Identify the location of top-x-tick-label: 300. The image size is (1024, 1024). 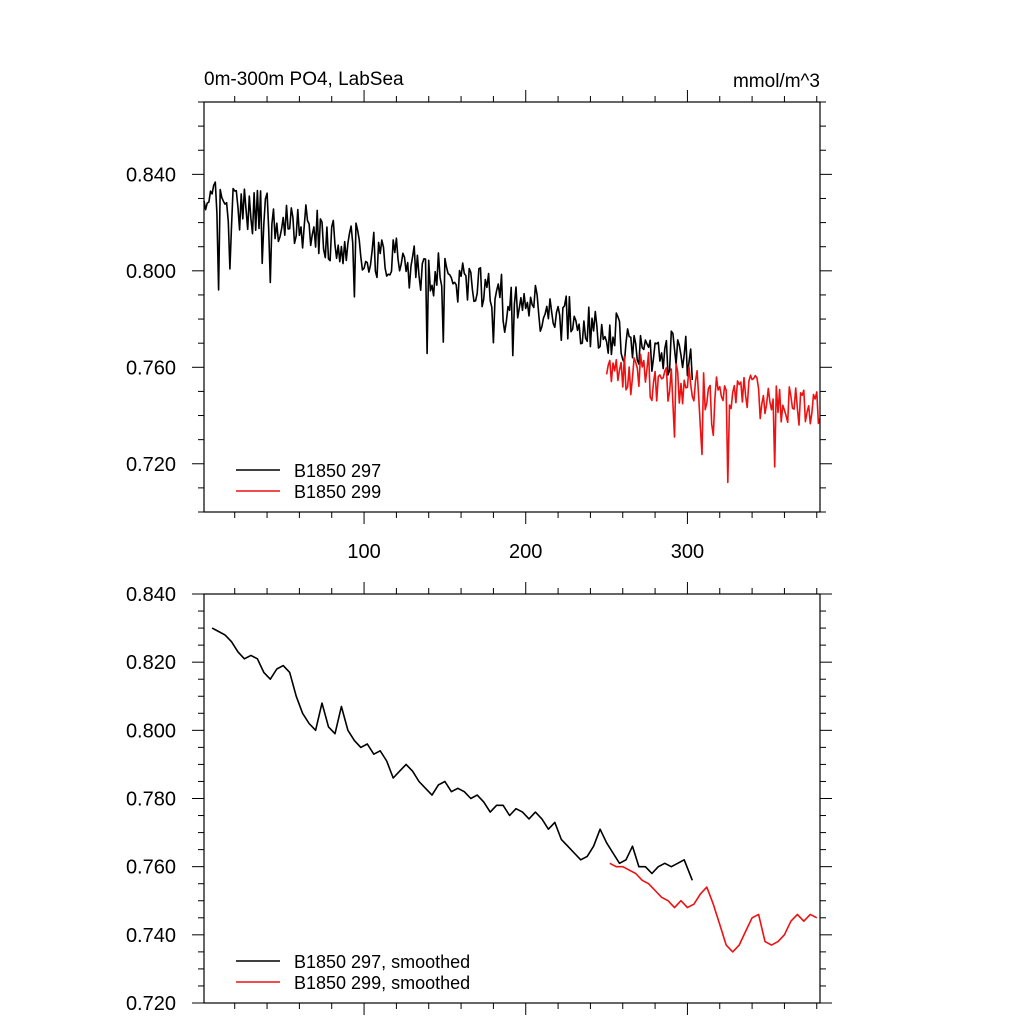
(687, 552).